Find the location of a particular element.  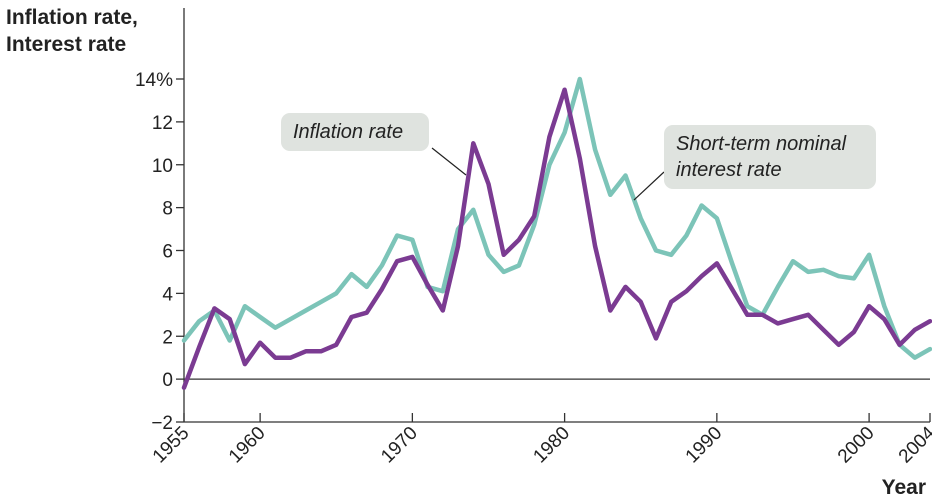

y-tick-label: 2 is located at coordinates (167, 337).